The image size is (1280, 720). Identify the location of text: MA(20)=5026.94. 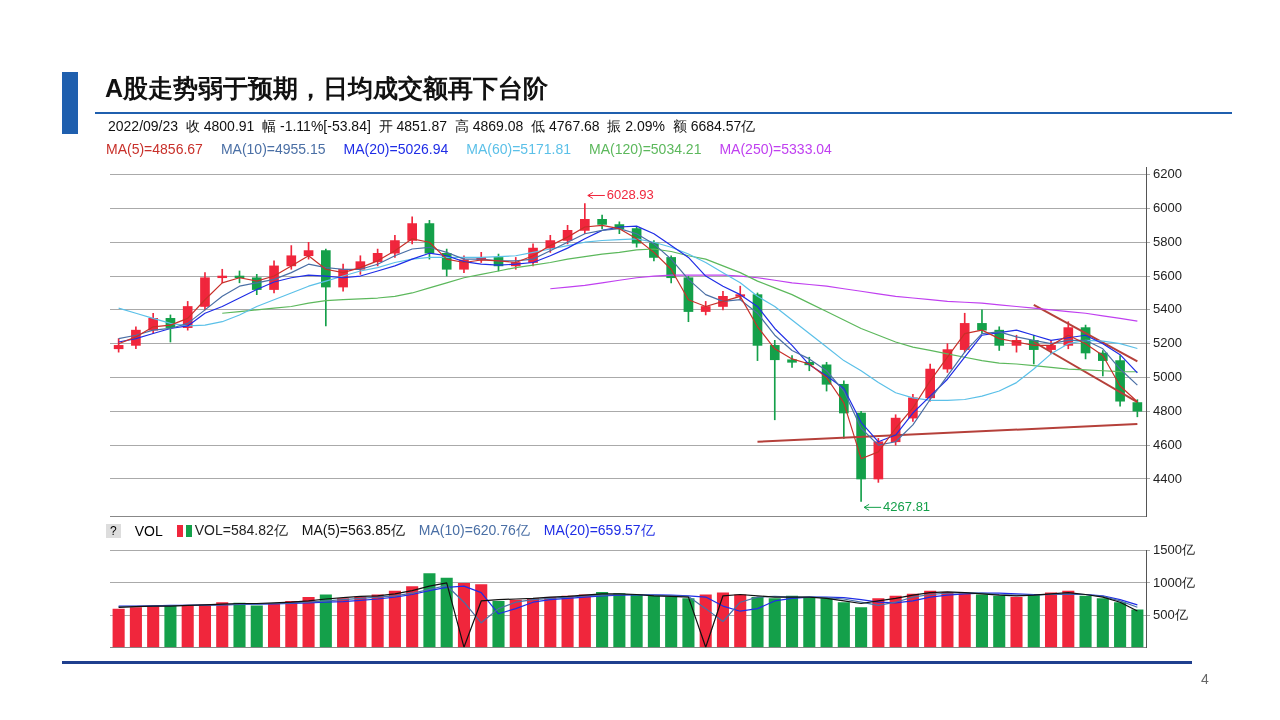
(396, 149).